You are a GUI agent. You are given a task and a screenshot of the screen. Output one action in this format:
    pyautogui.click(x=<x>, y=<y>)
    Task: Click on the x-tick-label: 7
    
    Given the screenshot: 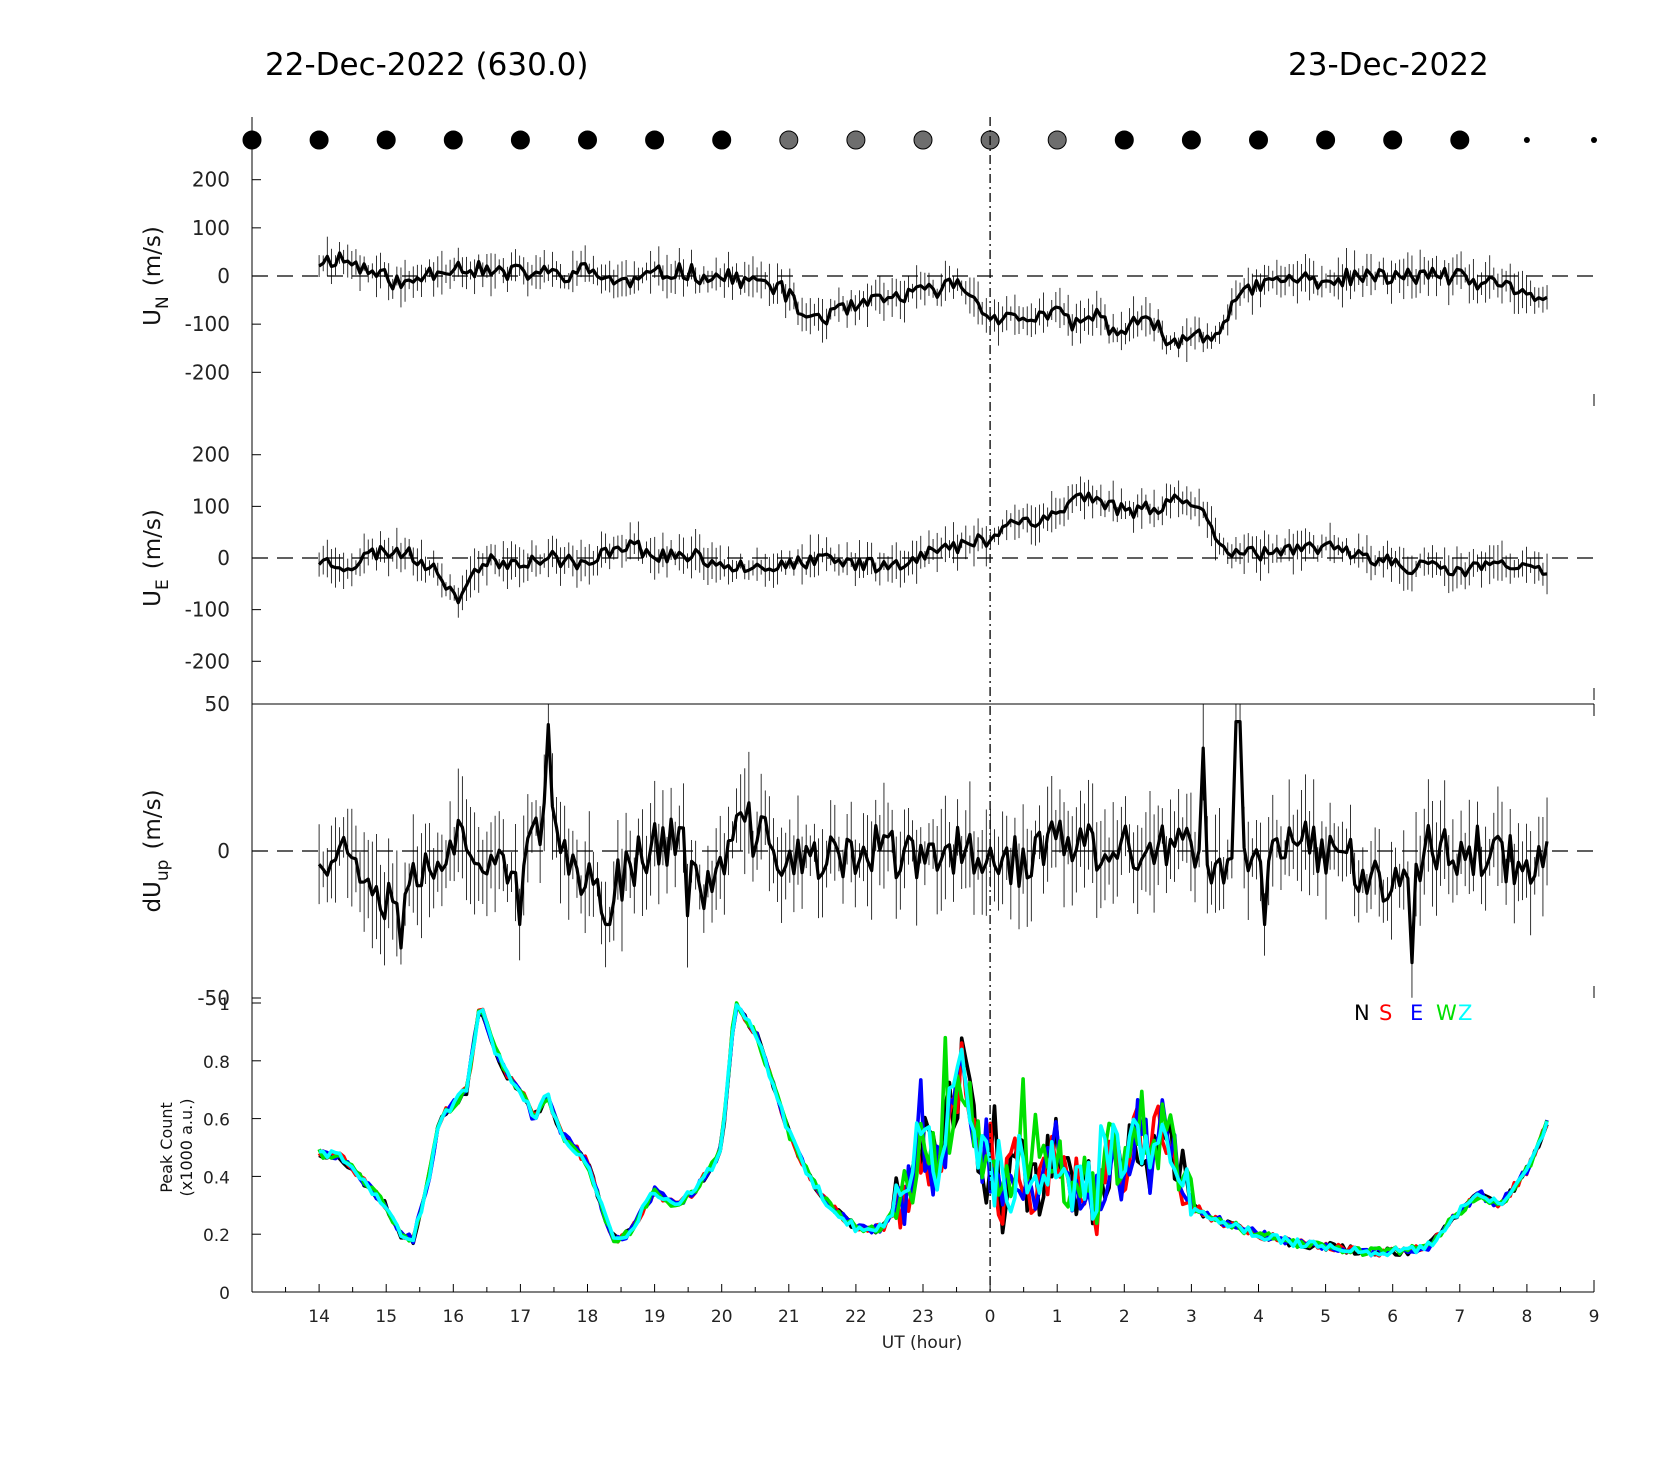 What is the action you would take?
    pyautogui.click(x=1459, y=1317)
    